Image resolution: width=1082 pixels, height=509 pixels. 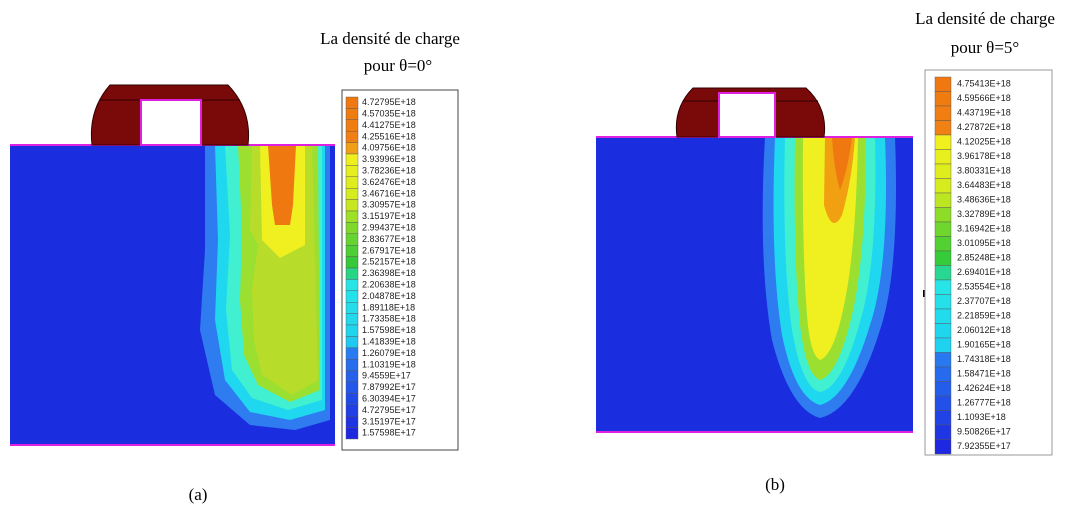 I want to click on legend-label: 7.87992E+17, so click(x=389, y=387).